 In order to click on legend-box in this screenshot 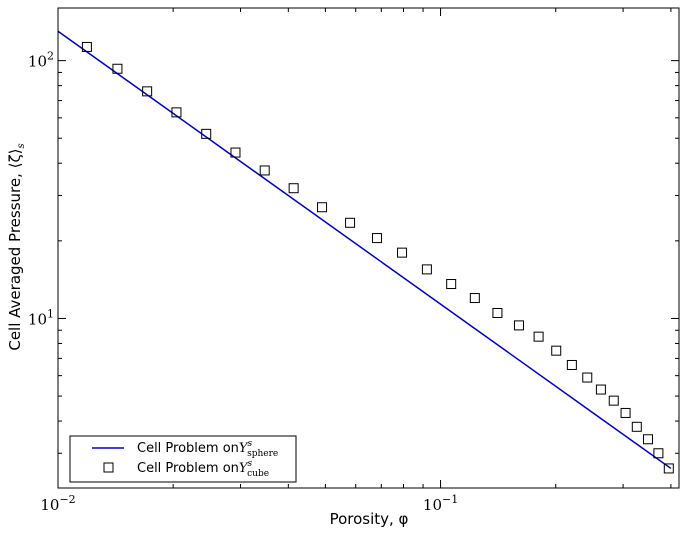, I will do `click(183, 459)`.